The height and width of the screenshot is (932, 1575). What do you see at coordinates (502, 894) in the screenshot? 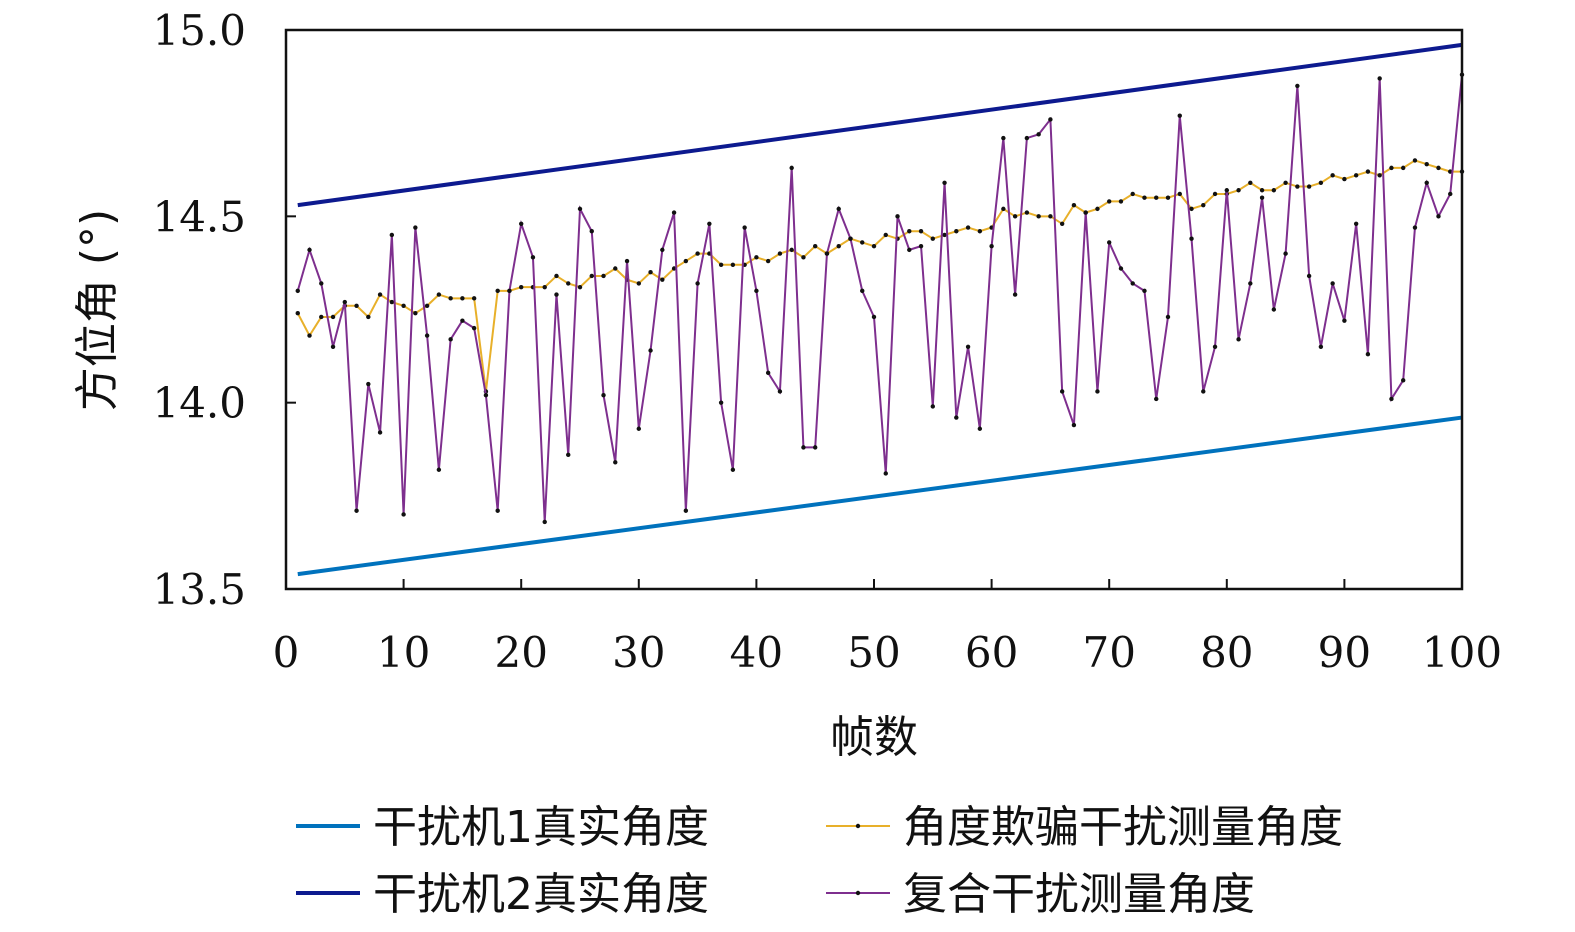
I see `legend-item: 干扰机2真实角度` at bounding box center [502, 894].